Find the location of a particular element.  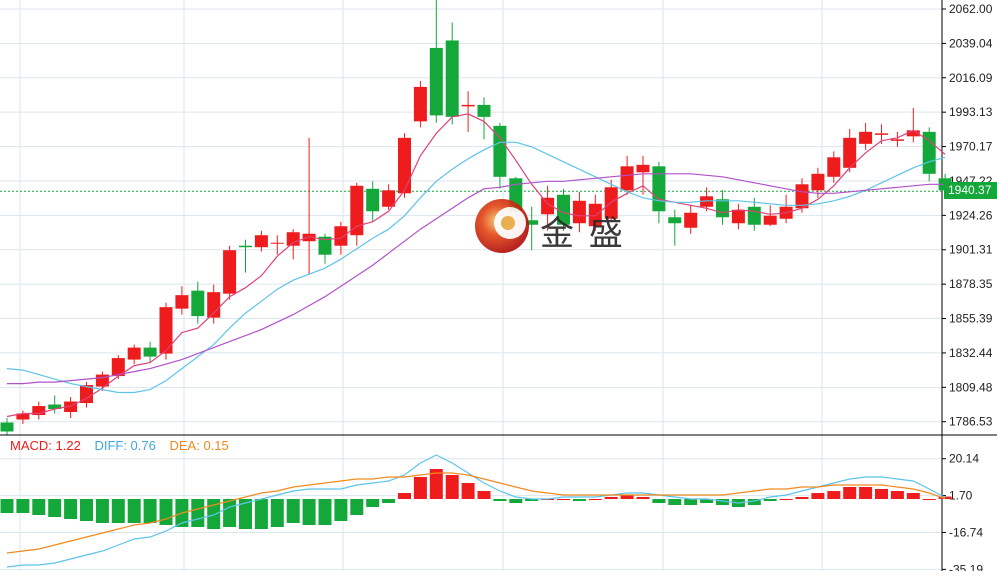

y-tick-label: 1924.26 is located at coordinates (971, 215).